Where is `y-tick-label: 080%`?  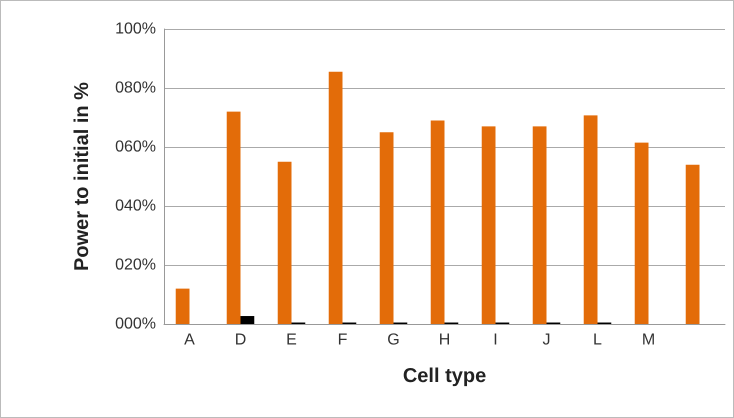
y-tick-label: 080% is located at coordinates (135, 88).